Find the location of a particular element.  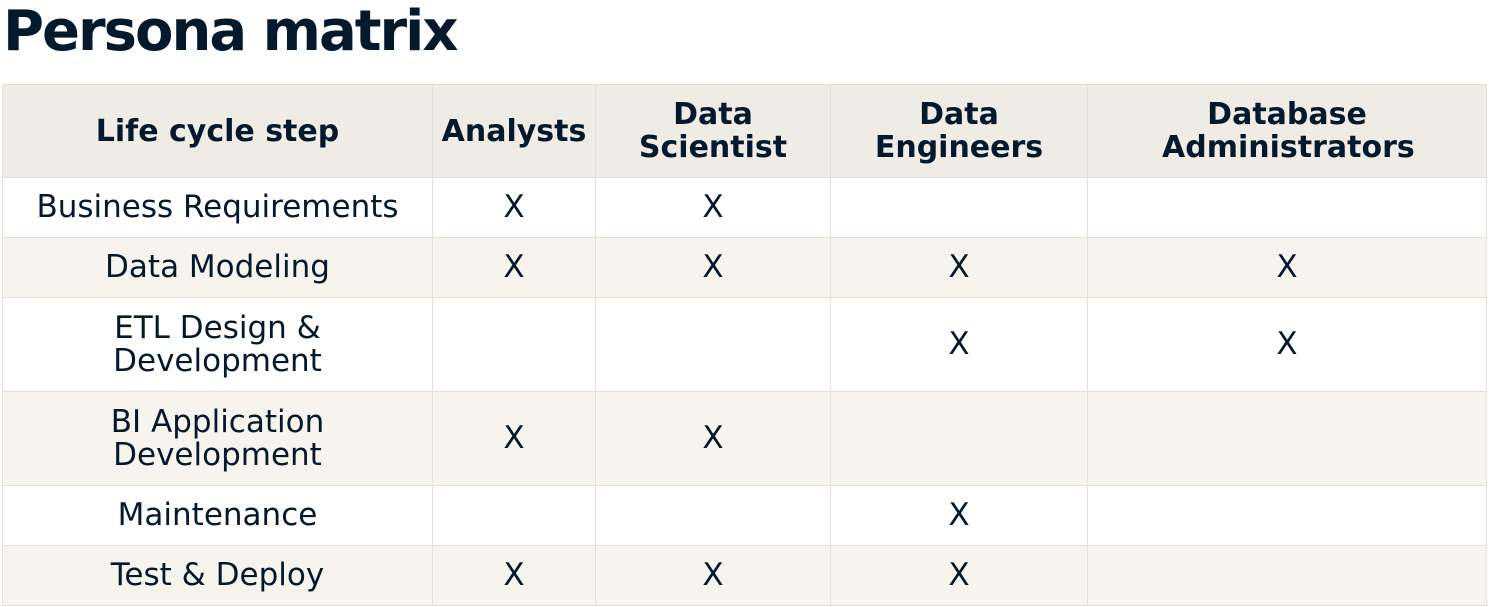

row-label: Maintenance is located at coordinates (217, 515).